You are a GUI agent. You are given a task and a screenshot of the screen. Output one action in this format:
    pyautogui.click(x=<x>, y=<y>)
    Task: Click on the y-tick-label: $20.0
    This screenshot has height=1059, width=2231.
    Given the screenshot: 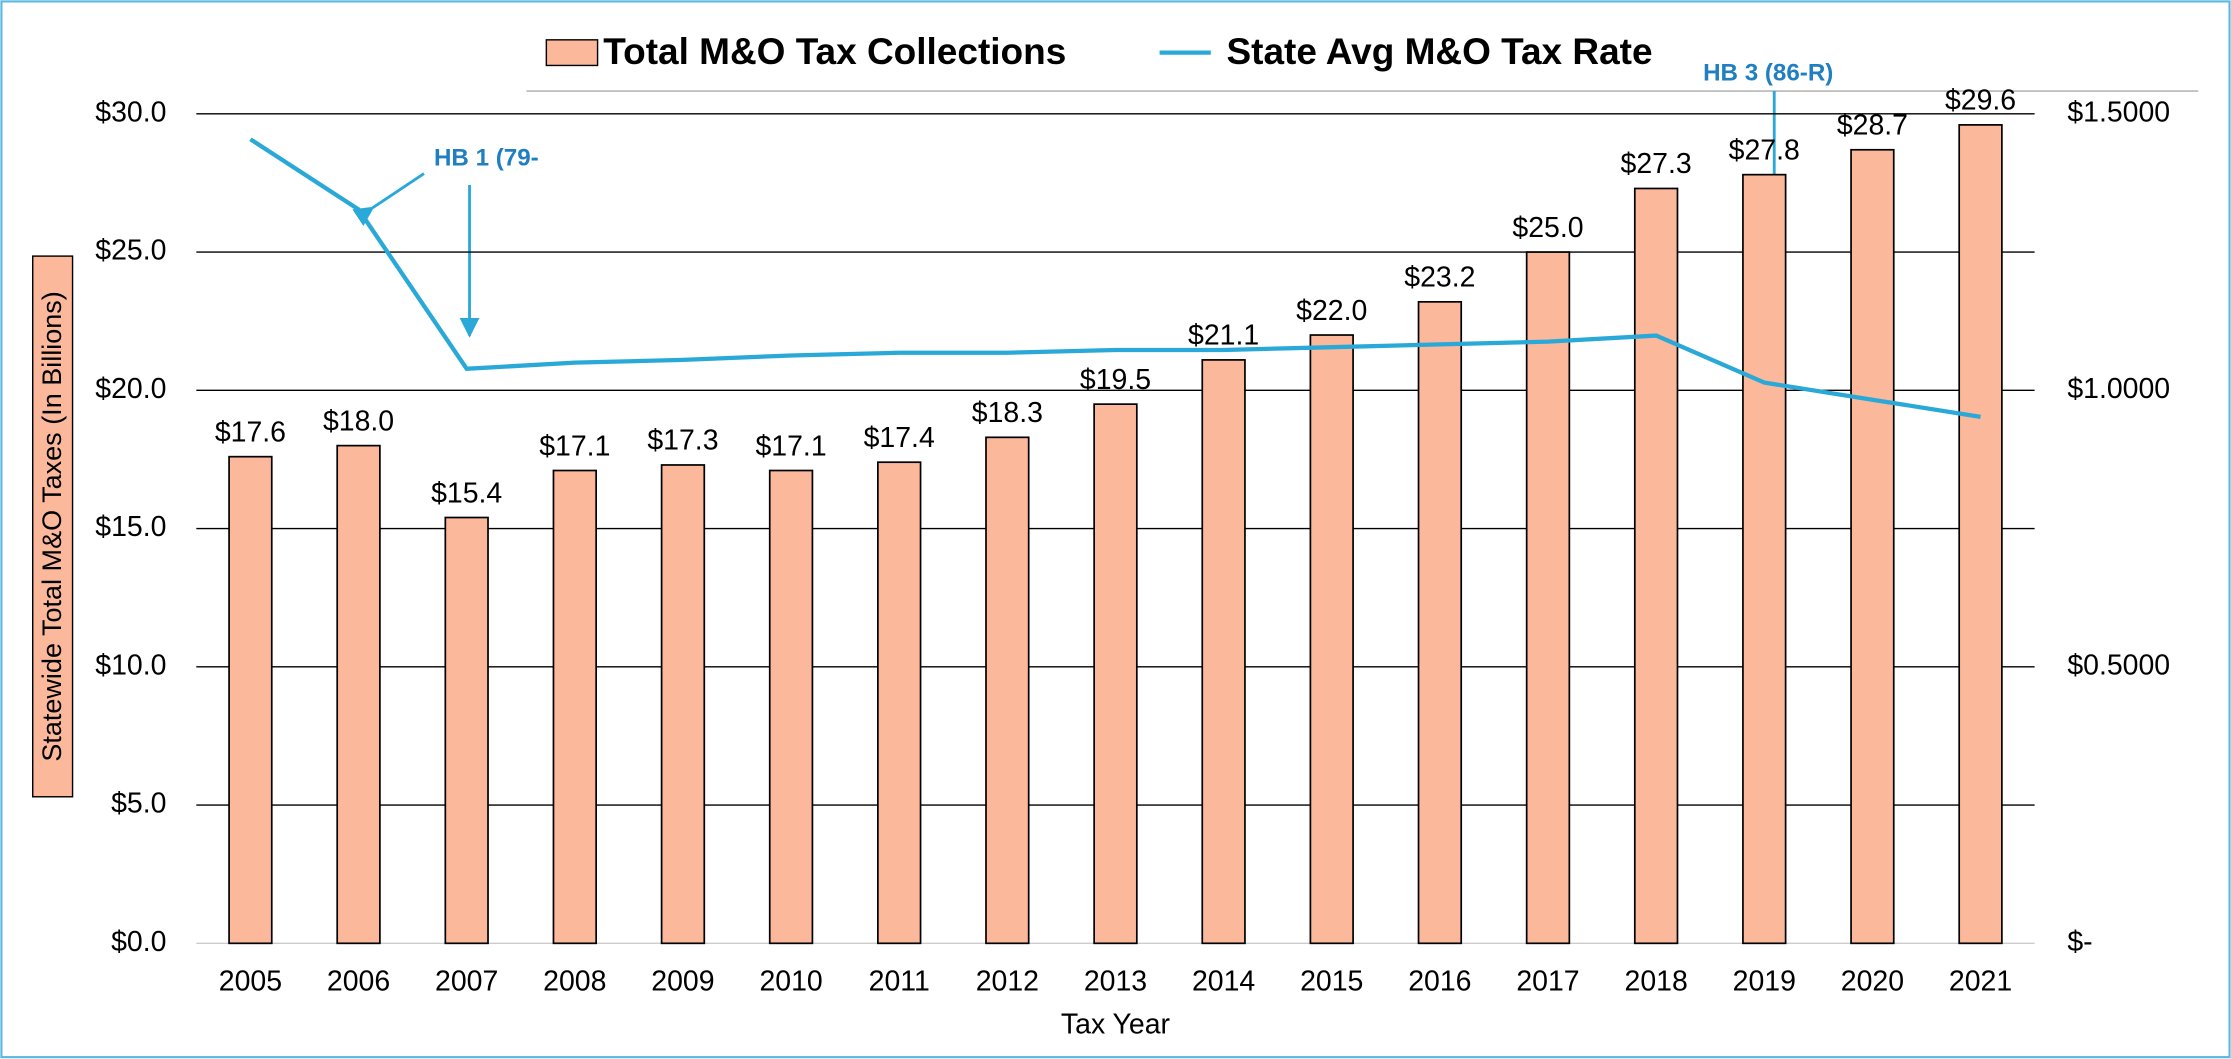 What is the action you would take?
    pyautogui.click(x=130, y=389)
    